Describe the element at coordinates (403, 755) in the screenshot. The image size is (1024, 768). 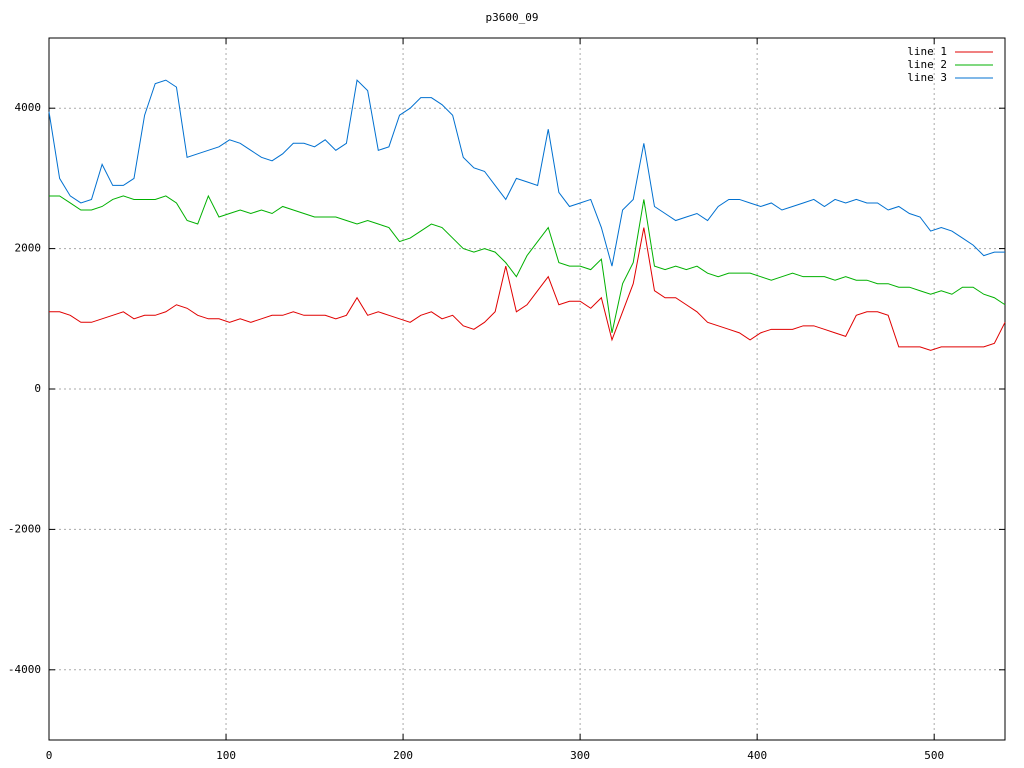
I see `x-tick-label: 200` at that location.